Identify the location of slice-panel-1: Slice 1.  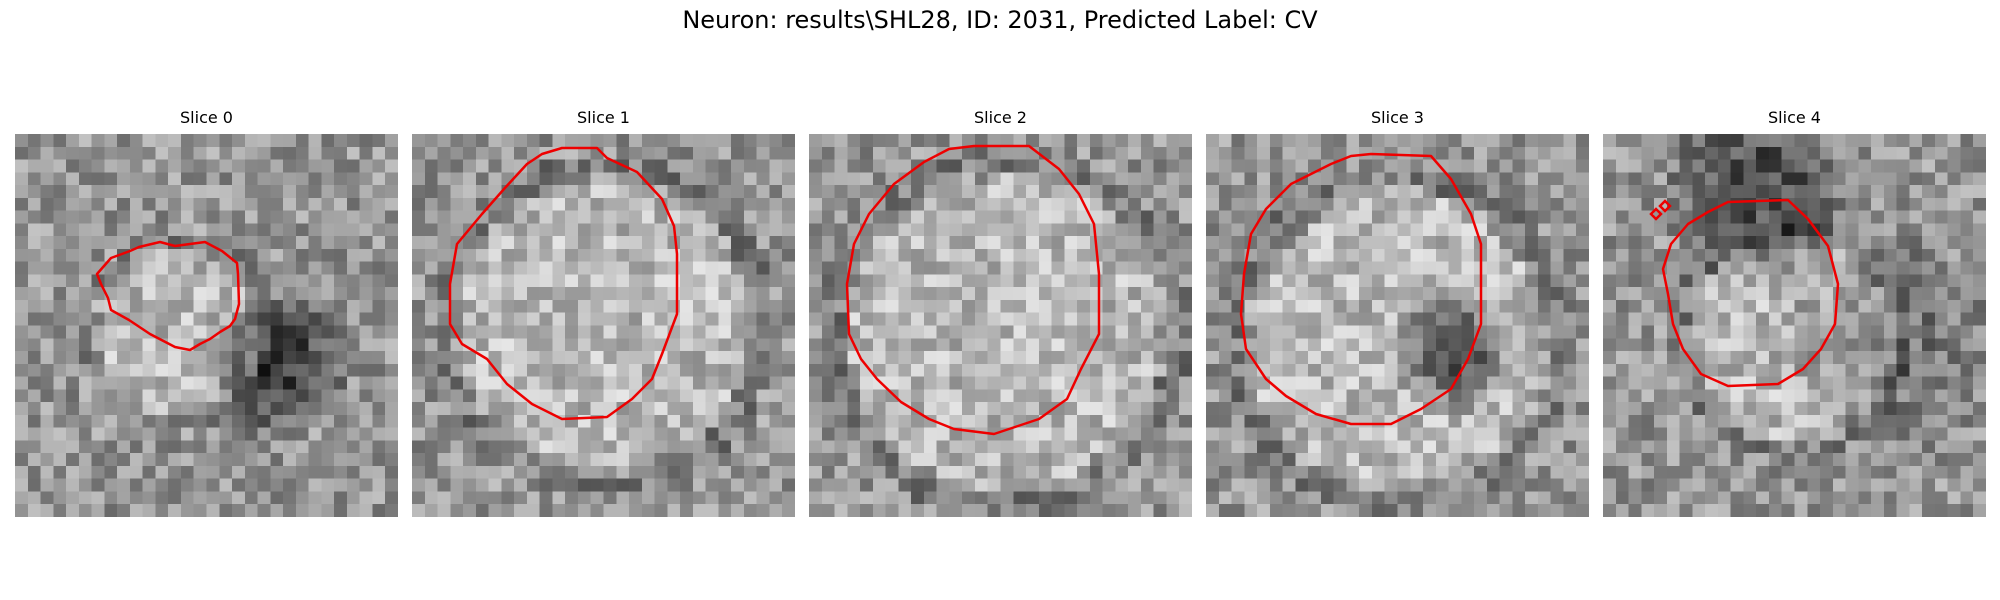
(603, 312).